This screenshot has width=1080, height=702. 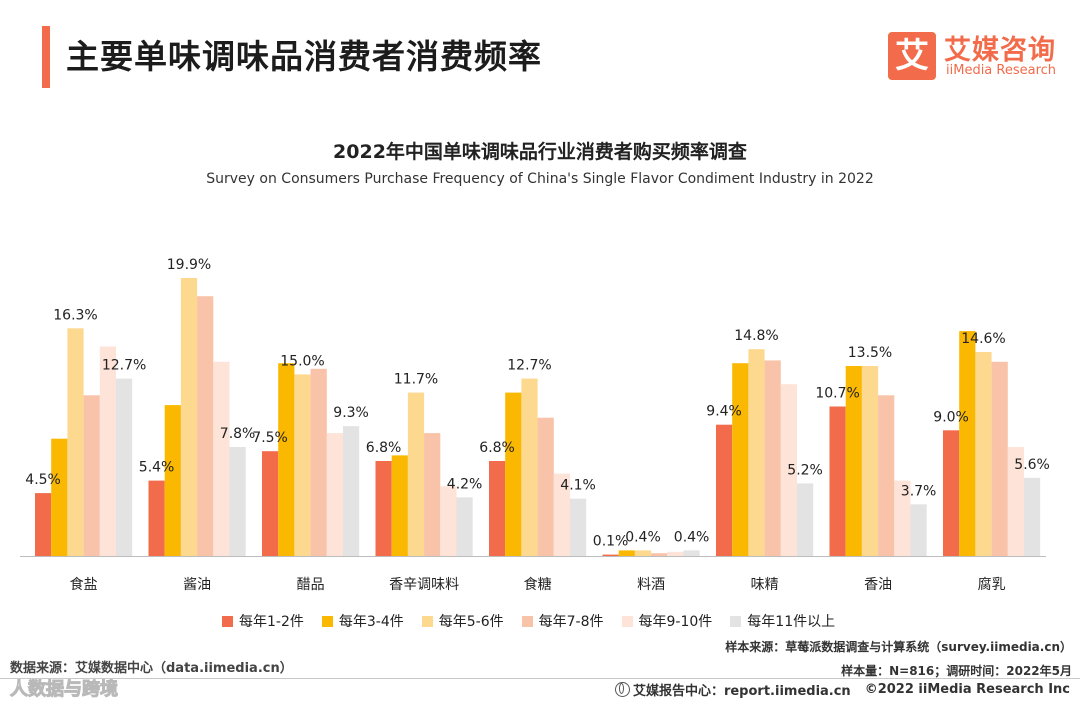 I want to click on data-label: 15.0%, so click(x=302, y=361).